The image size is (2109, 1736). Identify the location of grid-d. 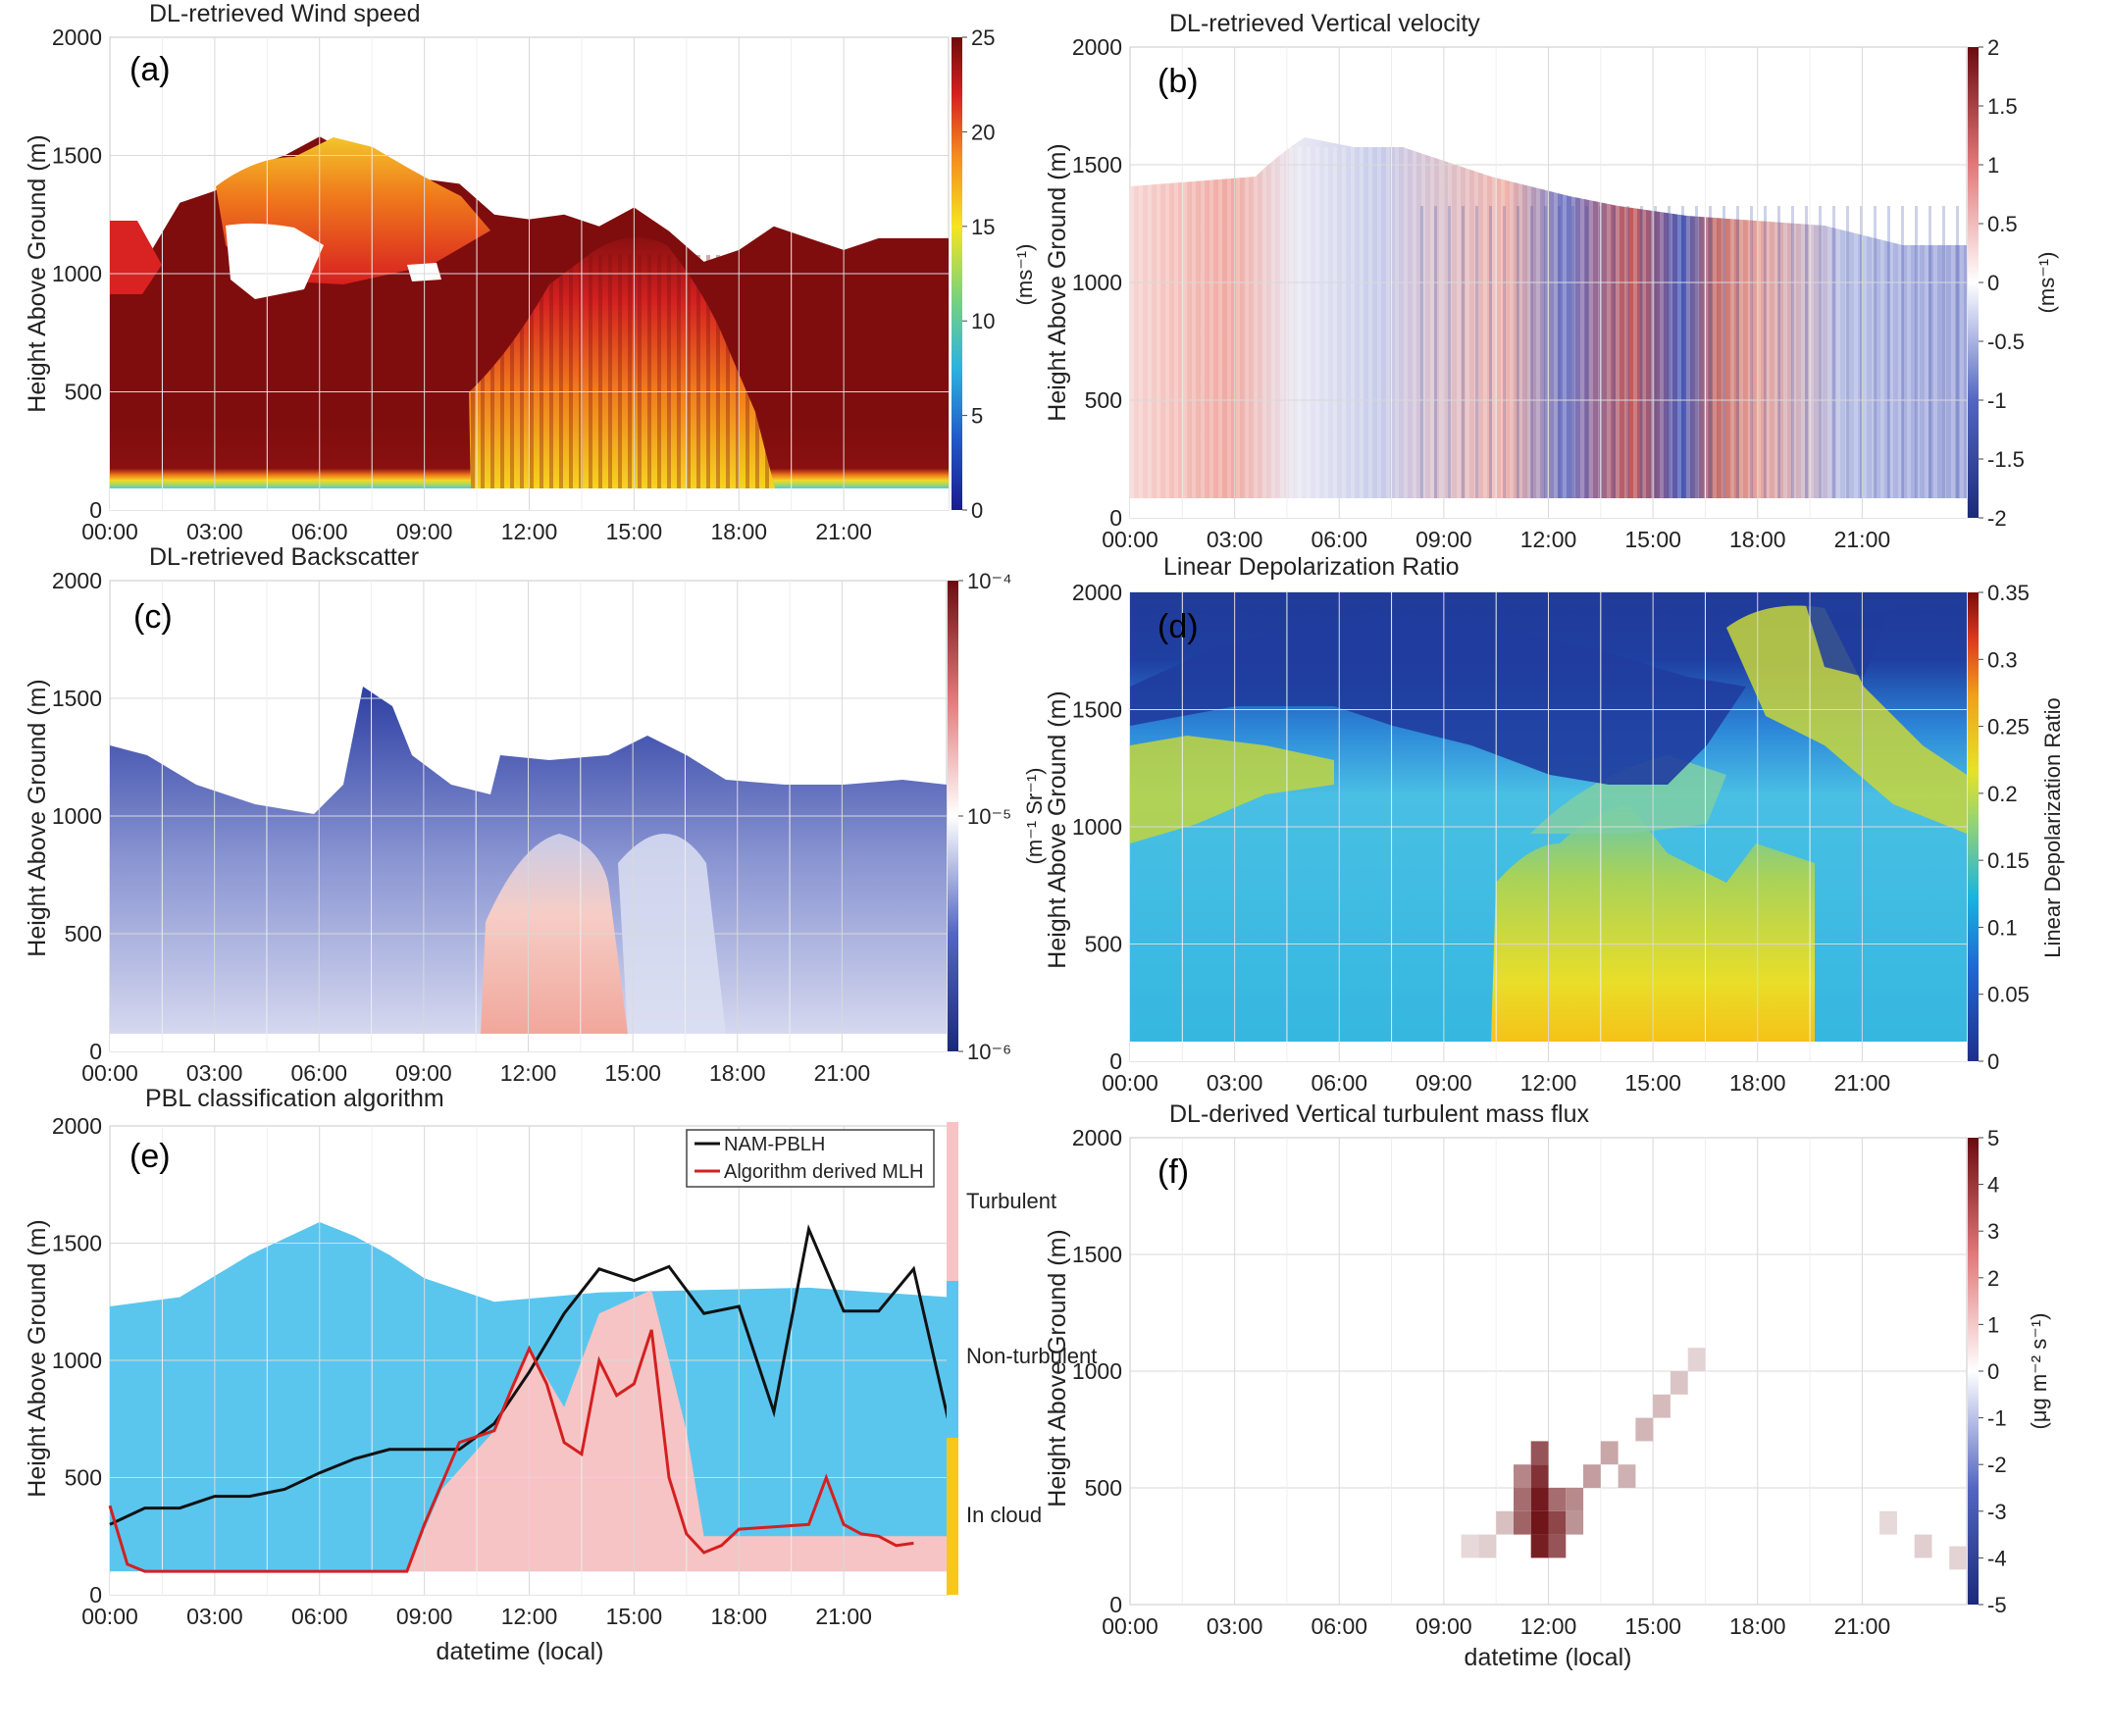
(1548, 827).